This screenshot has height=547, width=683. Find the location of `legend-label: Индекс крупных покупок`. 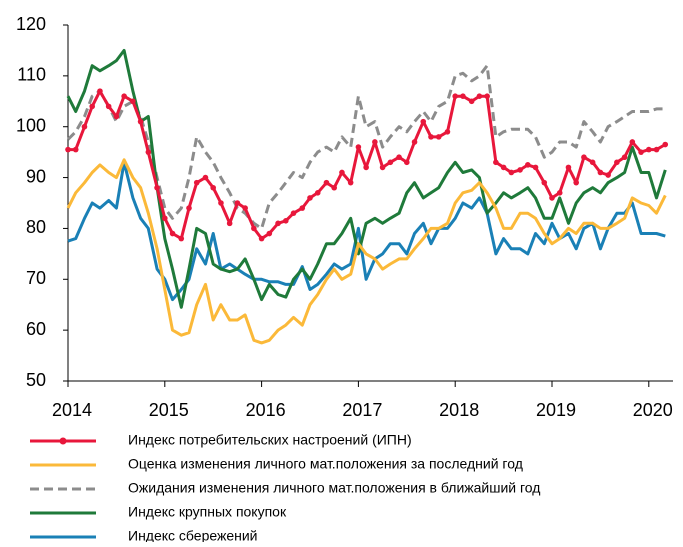

legend-label: Индекс крупных покупок is located at coordinates (207, 512).